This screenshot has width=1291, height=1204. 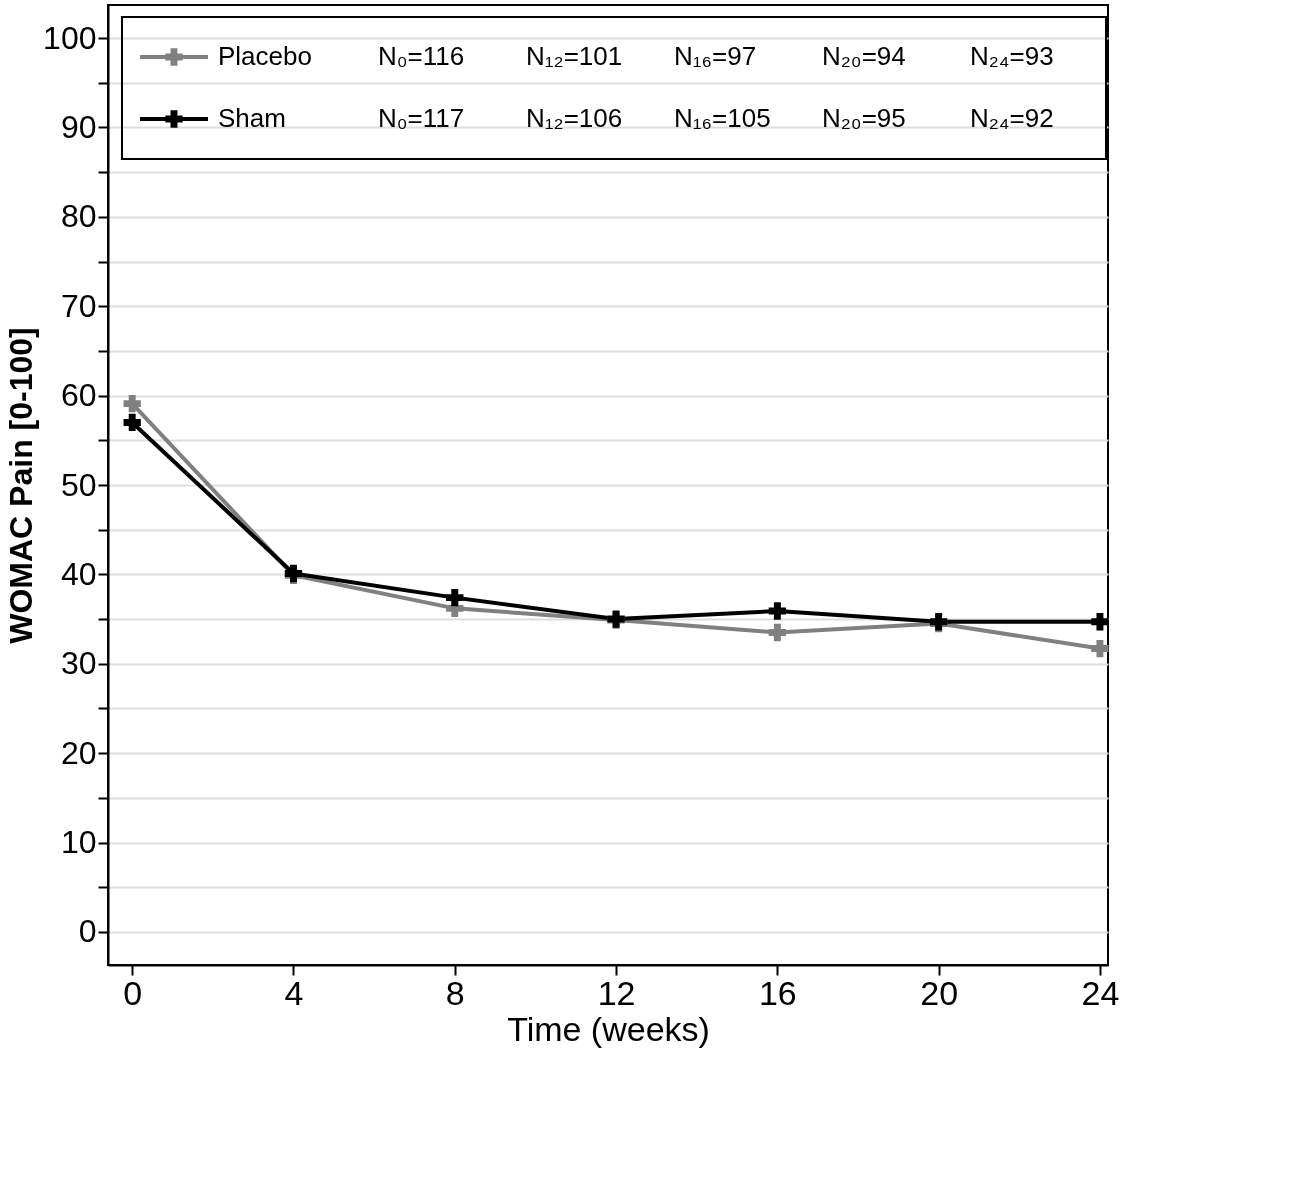 What do you see at coordinates (1100, 992) in the screenshot?
I see `x-tick-label: 24` at bounding box center [1100, 992].